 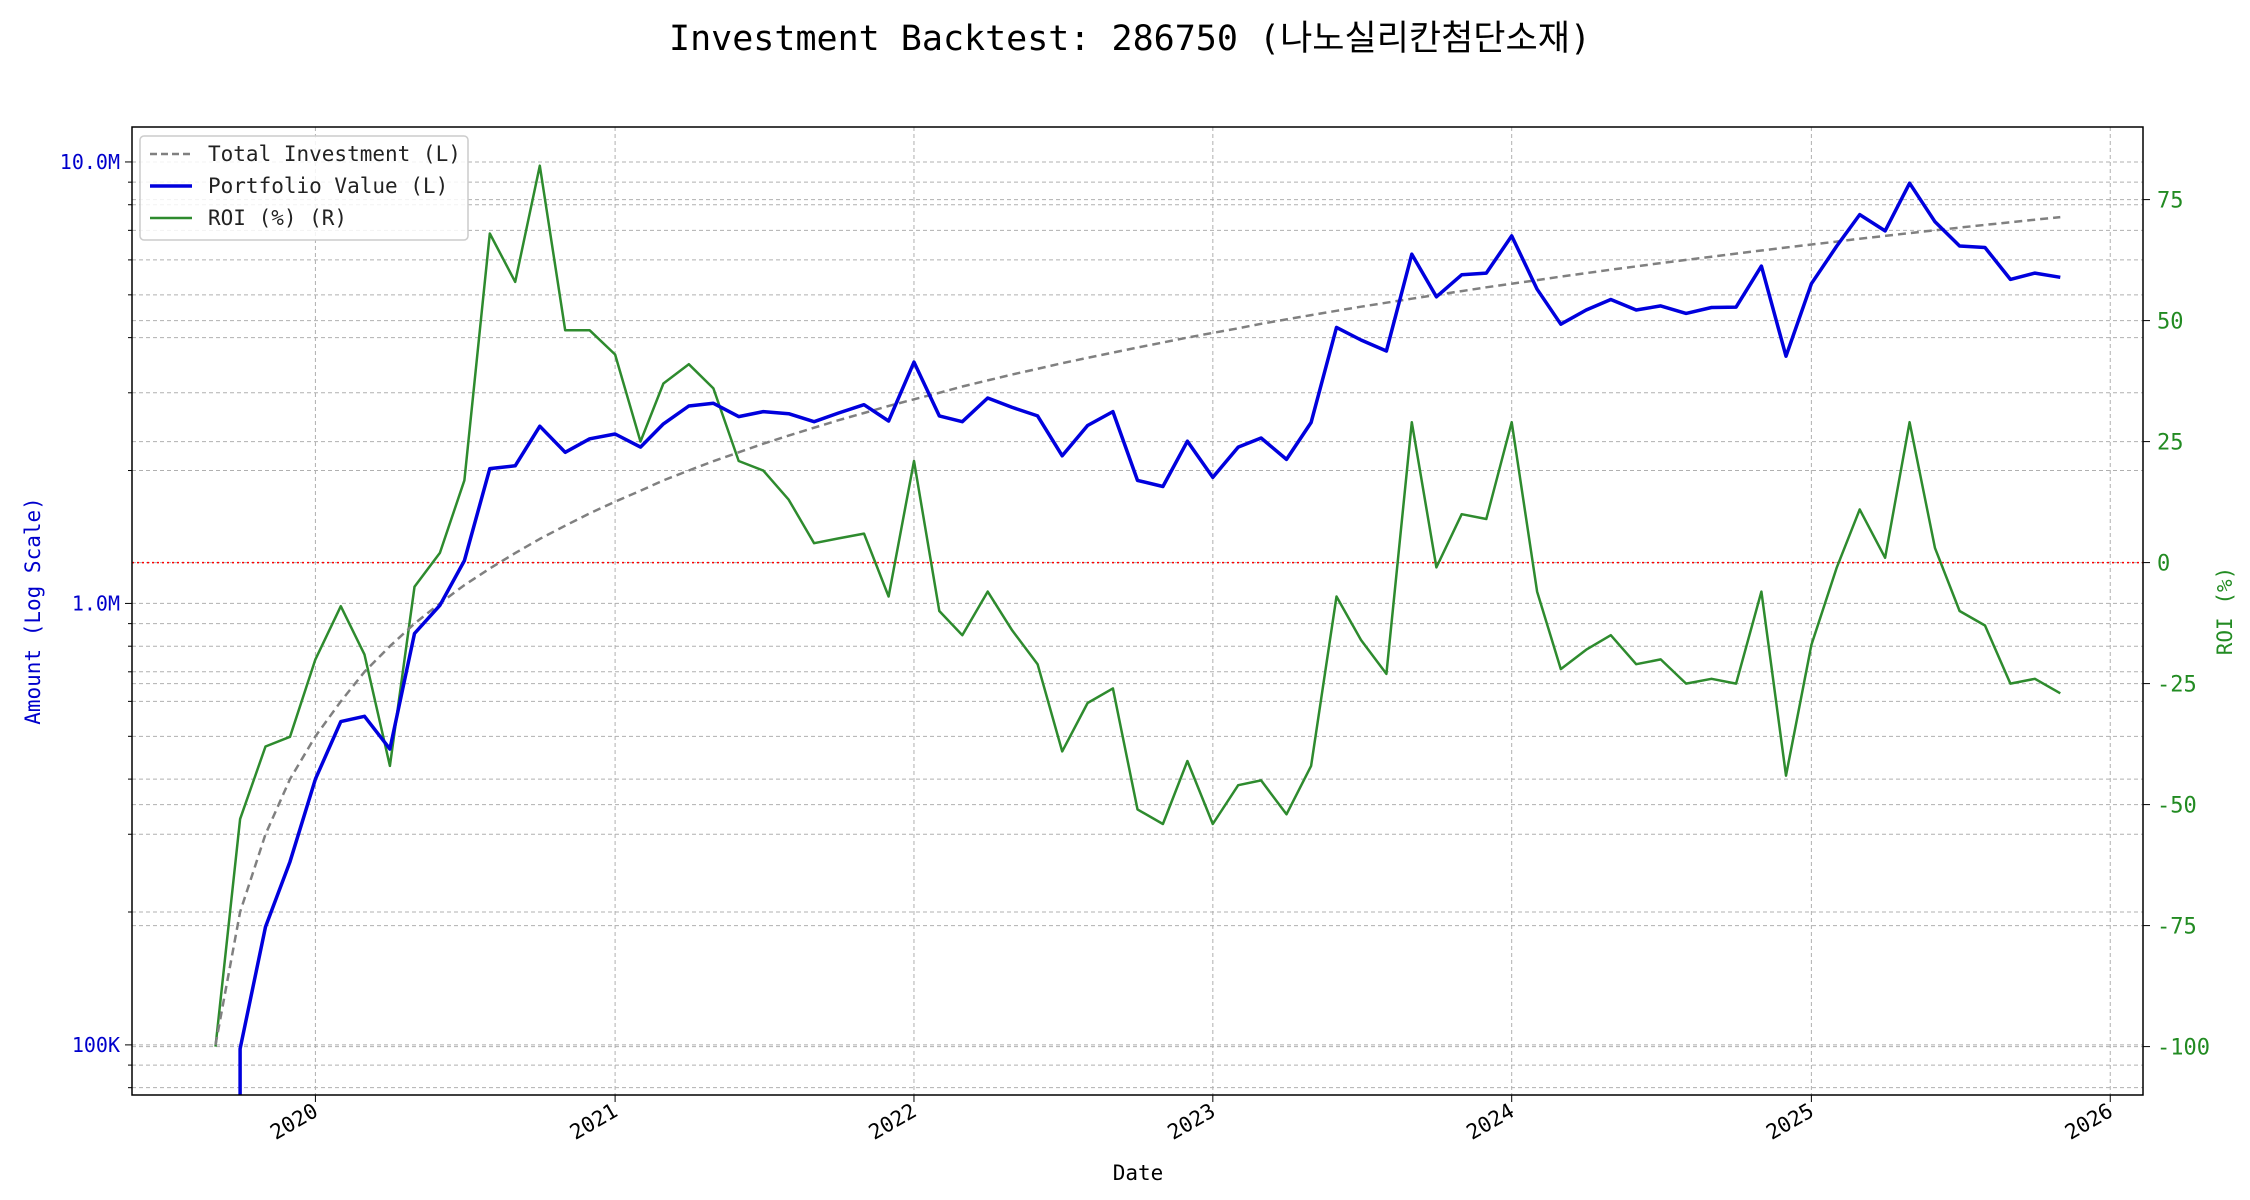 What do you see at coordinates (2225, 611) in the screenshot?
I see `right-axis-label: ROI (%)` at bounding box center [2225, 611].